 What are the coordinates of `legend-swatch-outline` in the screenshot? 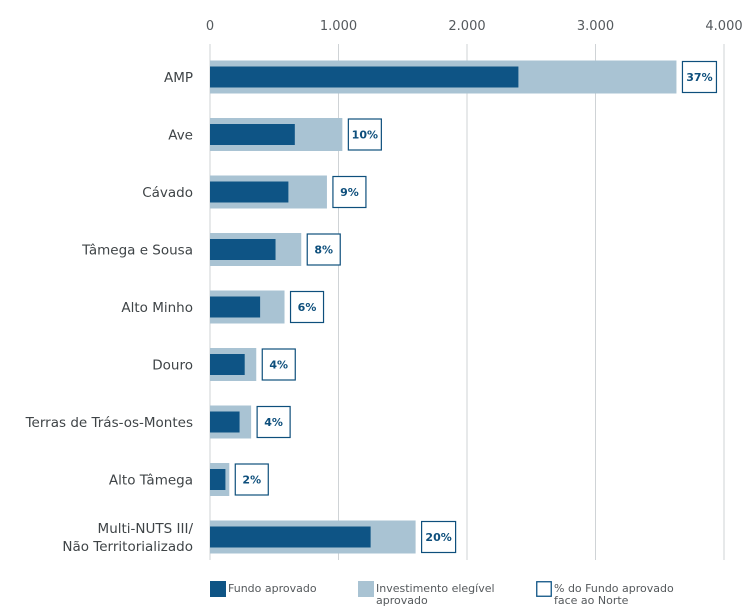 It's located at (544, 589).